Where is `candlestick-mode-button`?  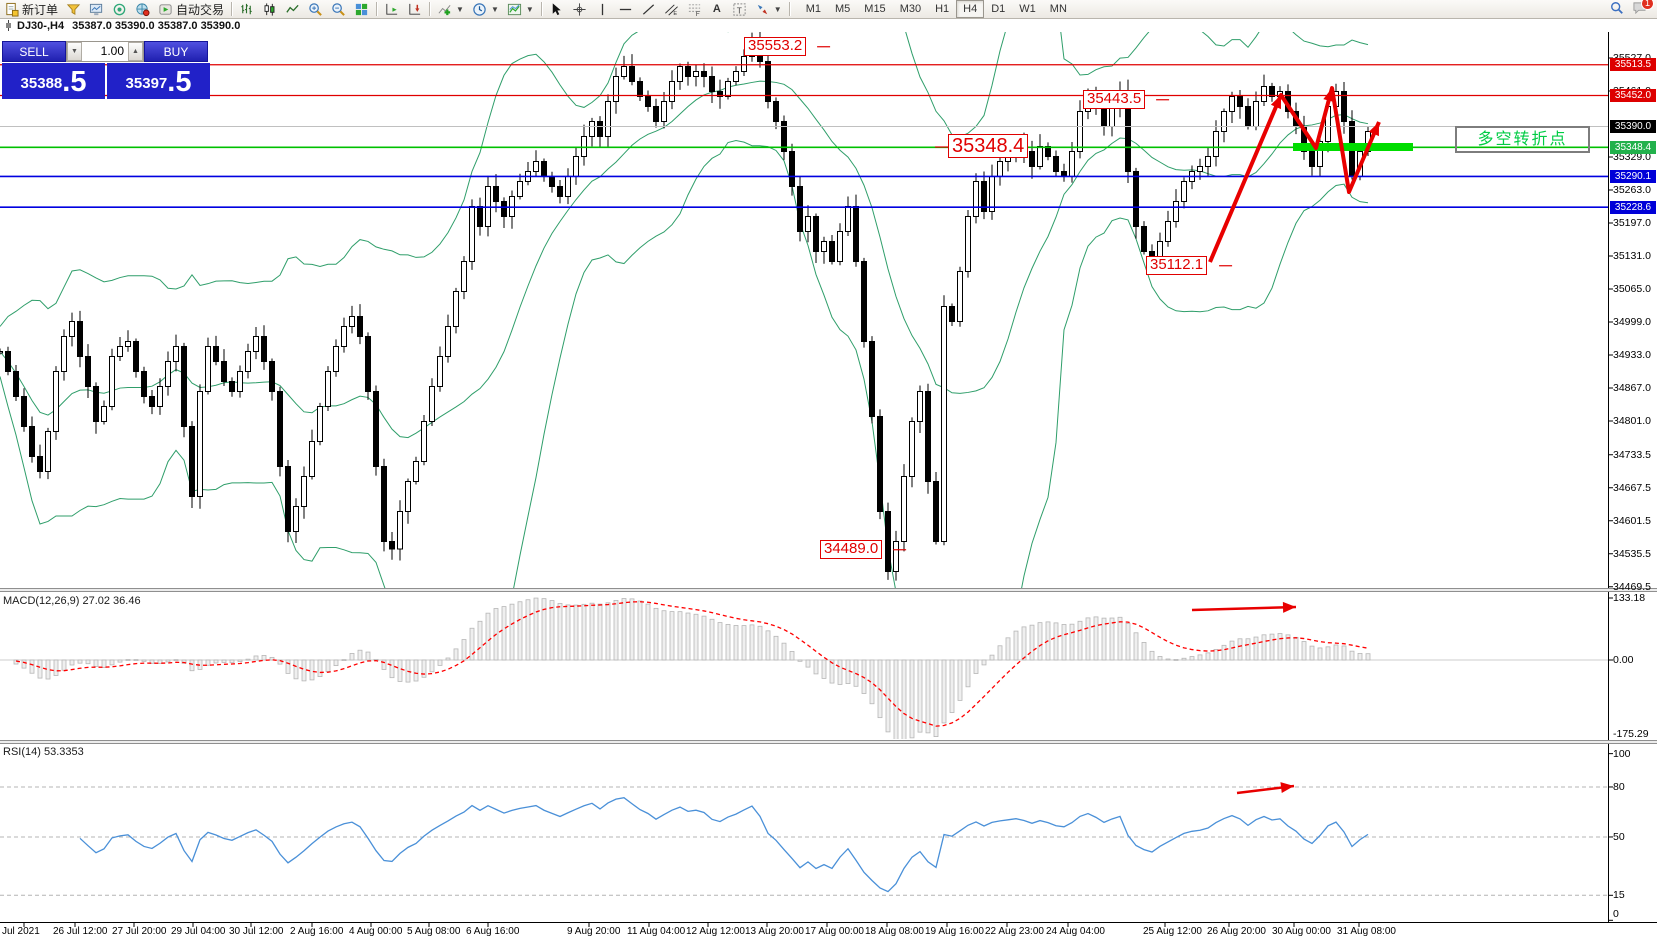 candlestick-mode-button is located at coordinates (269, 9).